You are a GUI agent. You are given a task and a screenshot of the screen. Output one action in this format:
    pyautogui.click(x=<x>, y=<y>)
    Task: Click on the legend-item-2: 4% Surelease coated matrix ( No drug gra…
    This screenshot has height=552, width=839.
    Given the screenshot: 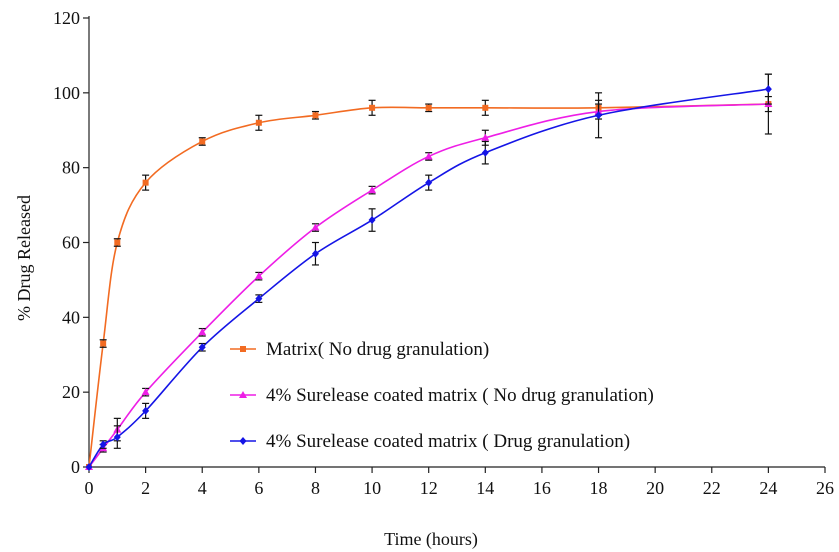 What is the action you would take?
    pyautogui.click(x=442, y=395)
    